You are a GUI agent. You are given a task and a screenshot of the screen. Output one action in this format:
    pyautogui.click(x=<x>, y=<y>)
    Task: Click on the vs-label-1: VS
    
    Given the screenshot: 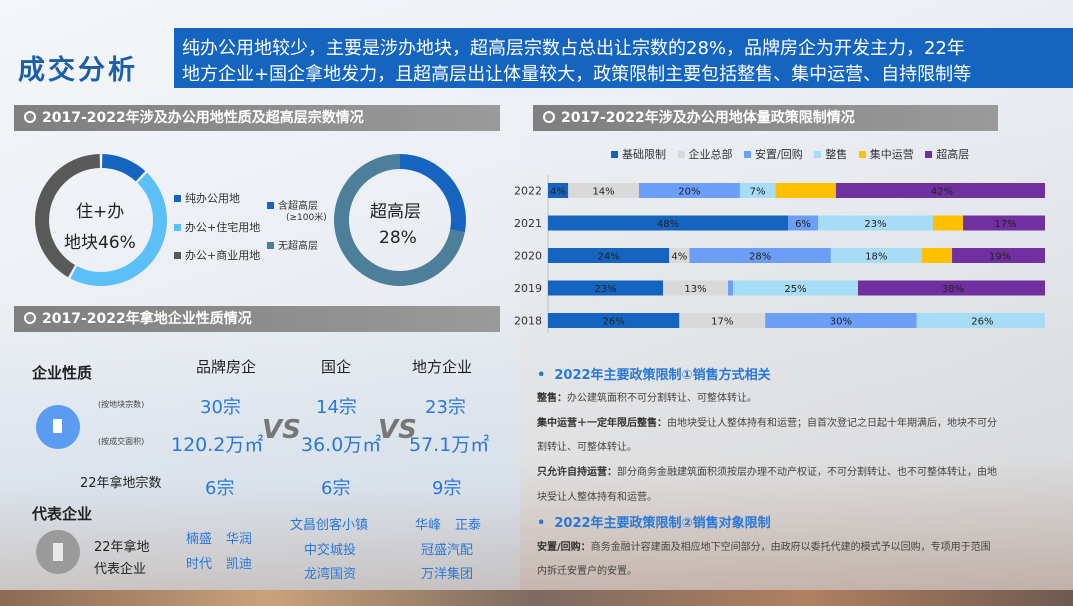 What is the action you would take?
    pyautogui.click(x=281, y=430)
    